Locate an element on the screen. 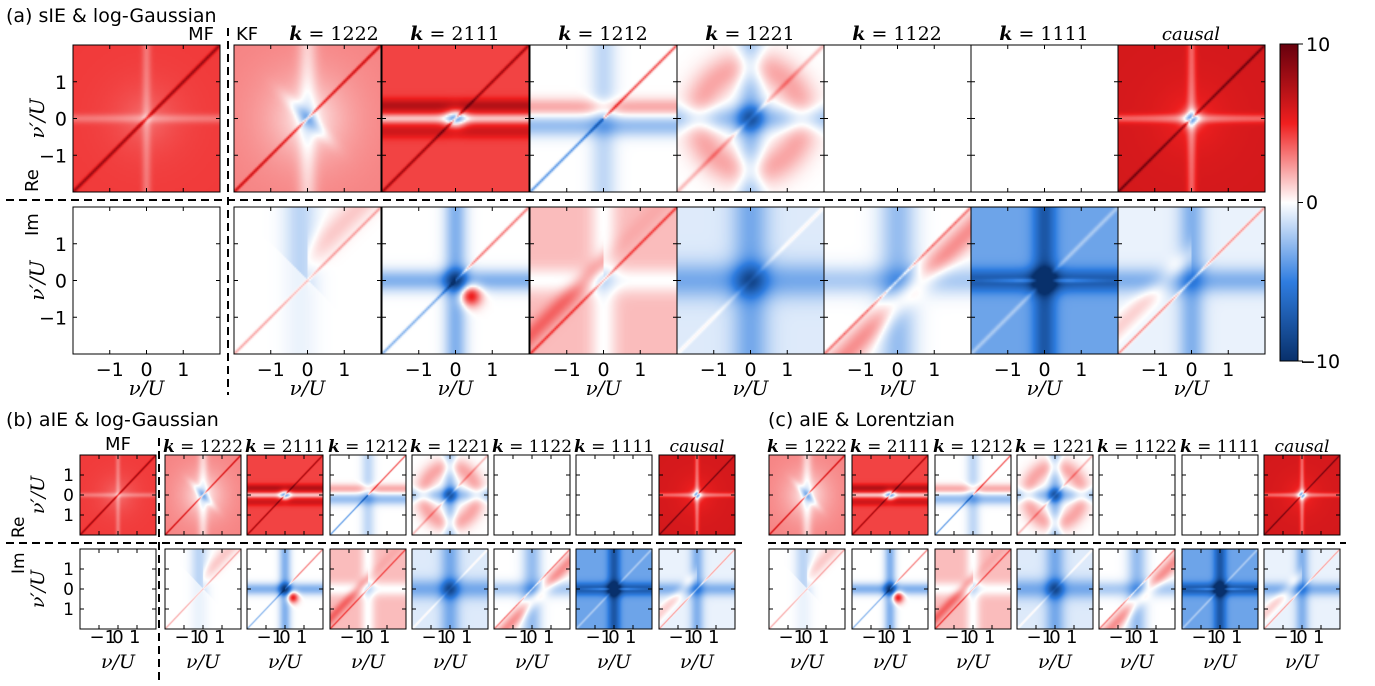 This screenshot has width=1375, height=686. heatmap-b-im-col6 is located at coordinates (614, 589).